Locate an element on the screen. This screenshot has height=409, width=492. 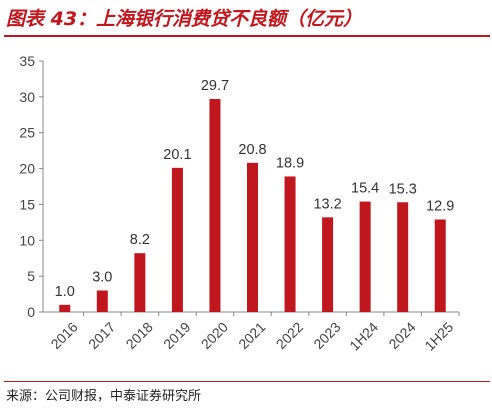
bar-2023 is located at coordinates (328, 264).